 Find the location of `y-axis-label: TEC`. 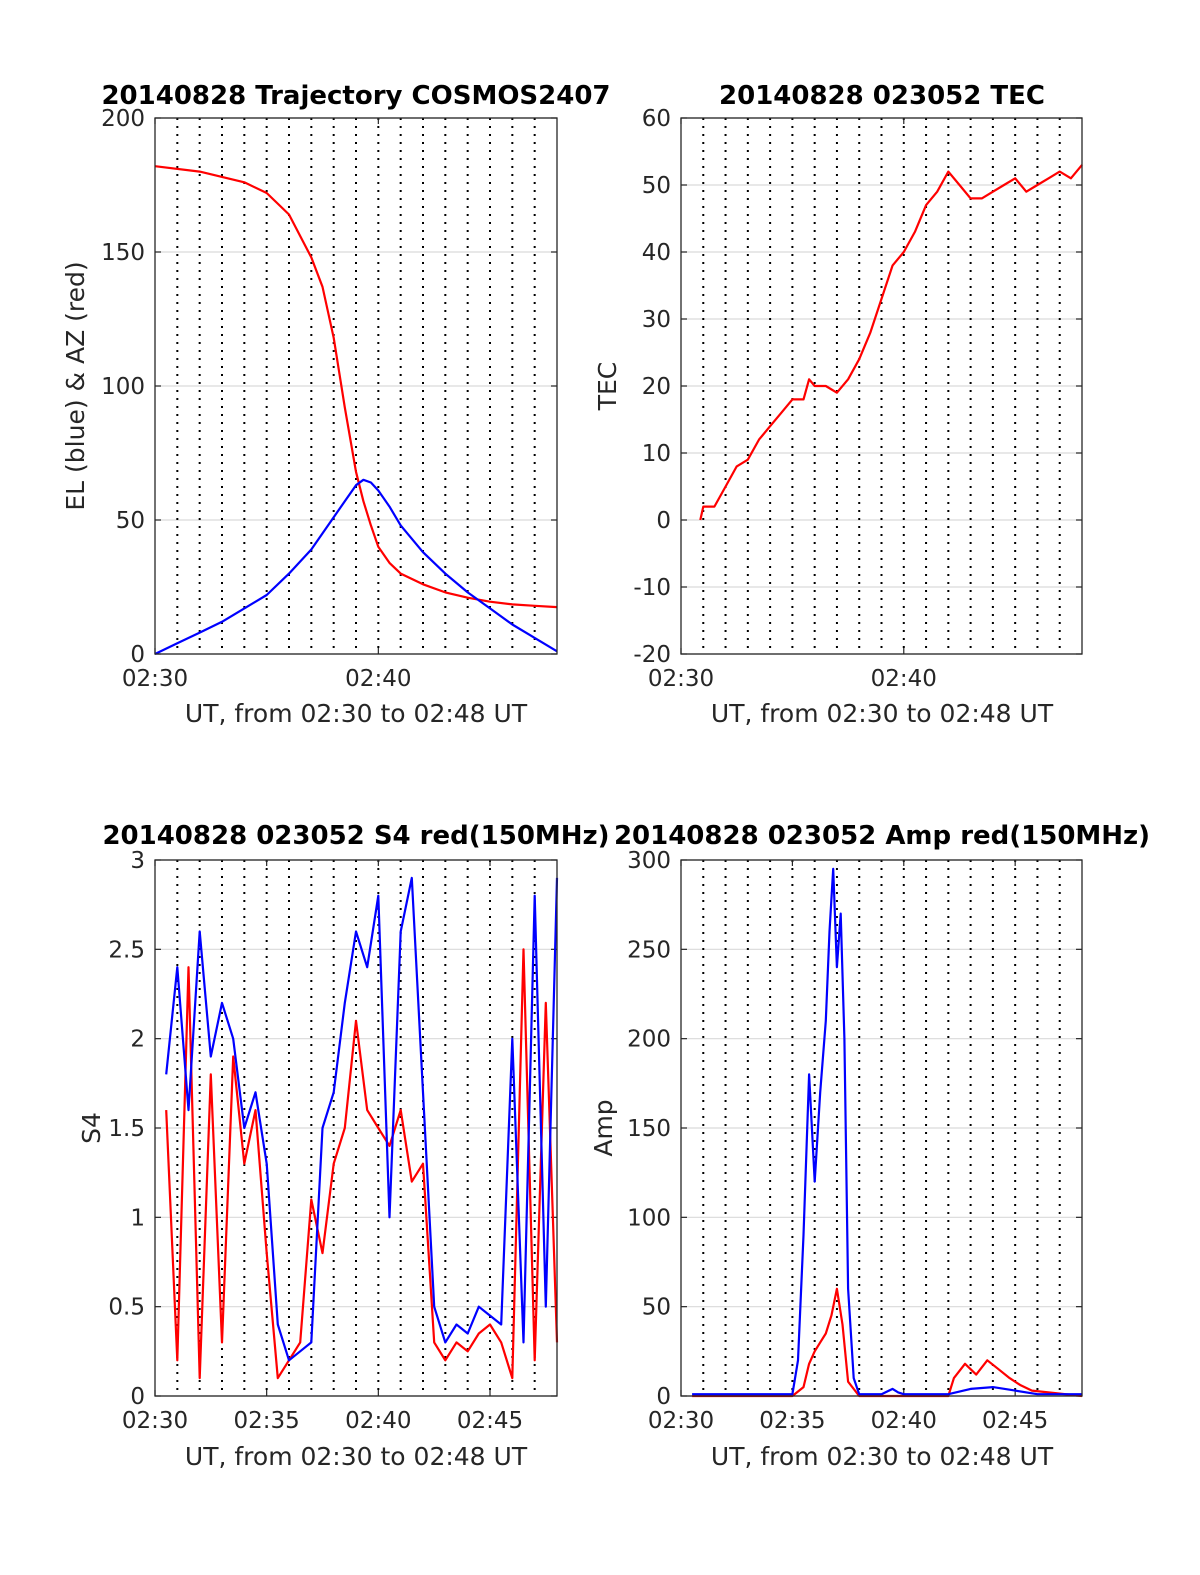

y-axis-label: TEC is located at coordinates (607, 387).